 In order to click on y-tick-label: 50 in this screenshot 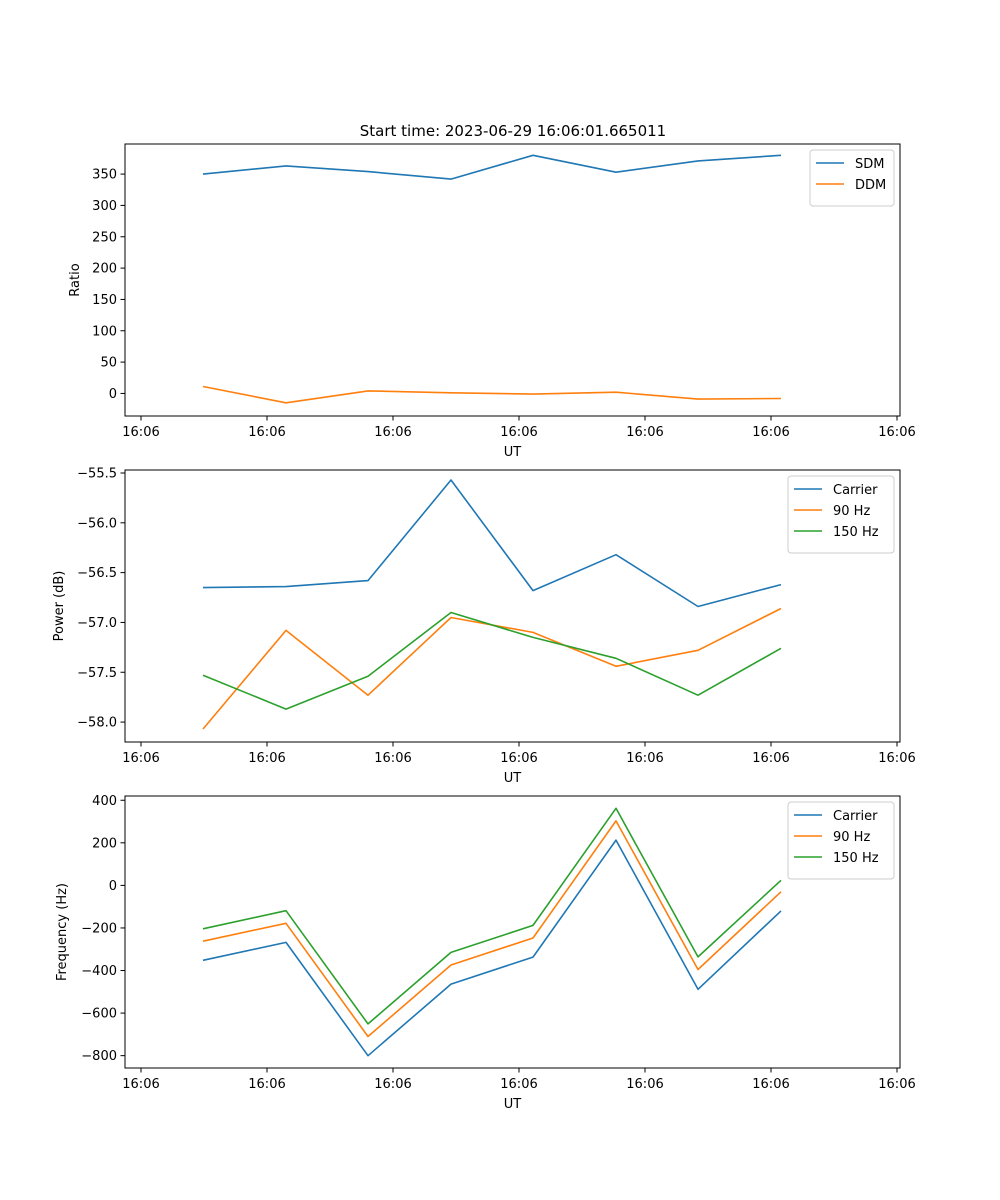, I will do `click(108, 363)`.